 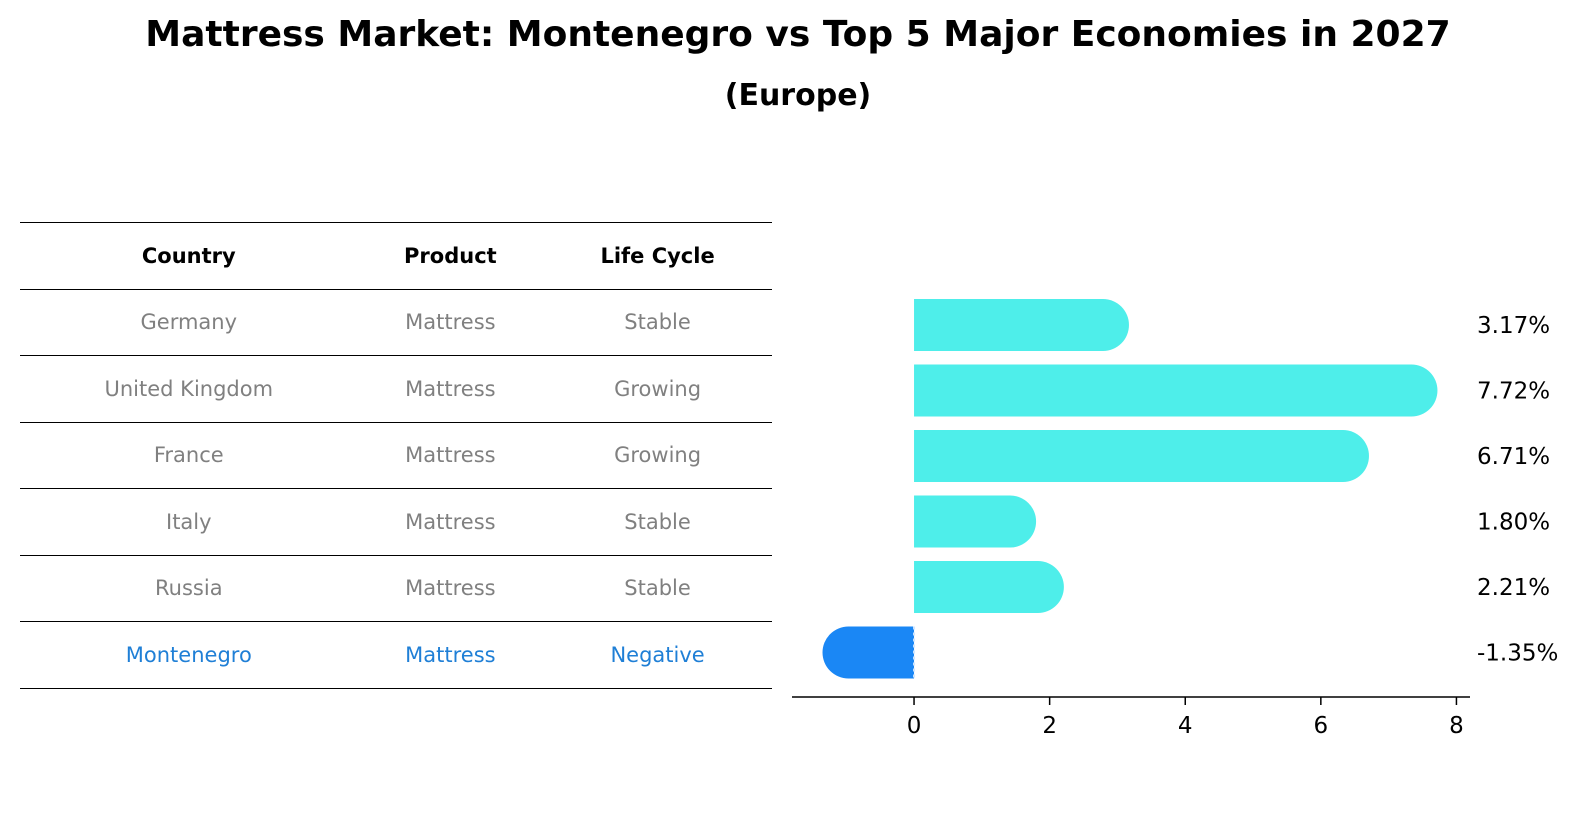 What do you see at coordinates (868, 652) in the screenshot?
I see `bar-montenegro` at bounding box center [868, 652].